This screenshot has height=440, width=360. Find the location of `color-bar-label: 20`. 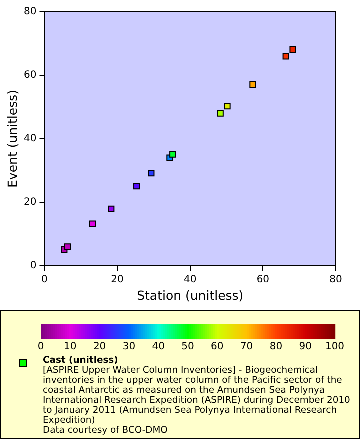

color-bar-label: 20 is located at coordinates (99, 347).